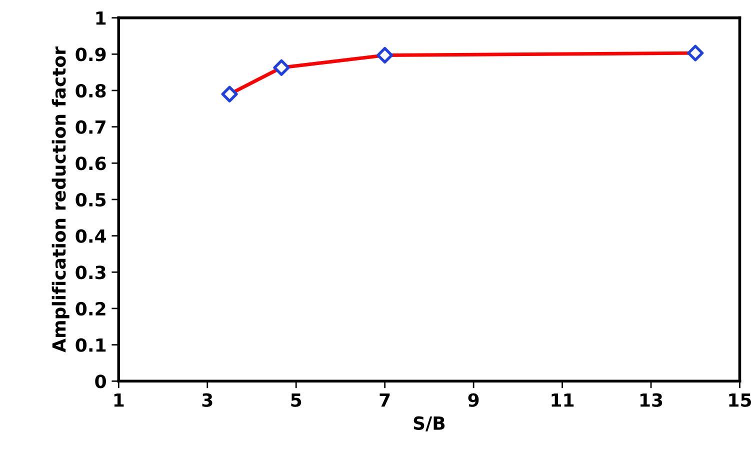 This screenshot has width=751, height=457. What do you see at coordinates (101, 18) in the screenshot?
I see `y-tick-label: 1` at bounding box center [101, 18].